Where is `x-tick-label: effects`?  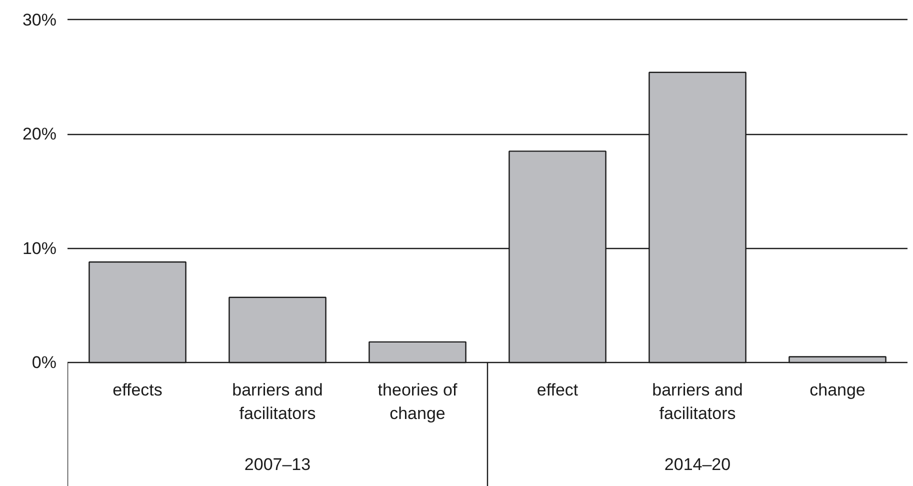
x-tick-label: effects is located at coordinates (137, 390).